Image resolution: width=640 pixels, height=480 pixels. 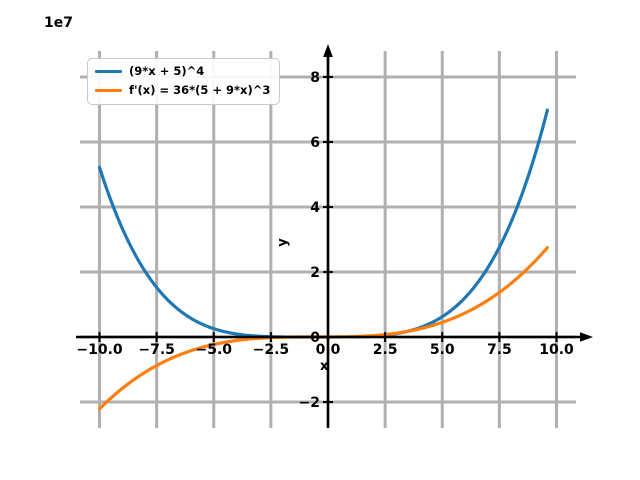 I want to click on x-axis-label: x, so click(x=324, y=366).